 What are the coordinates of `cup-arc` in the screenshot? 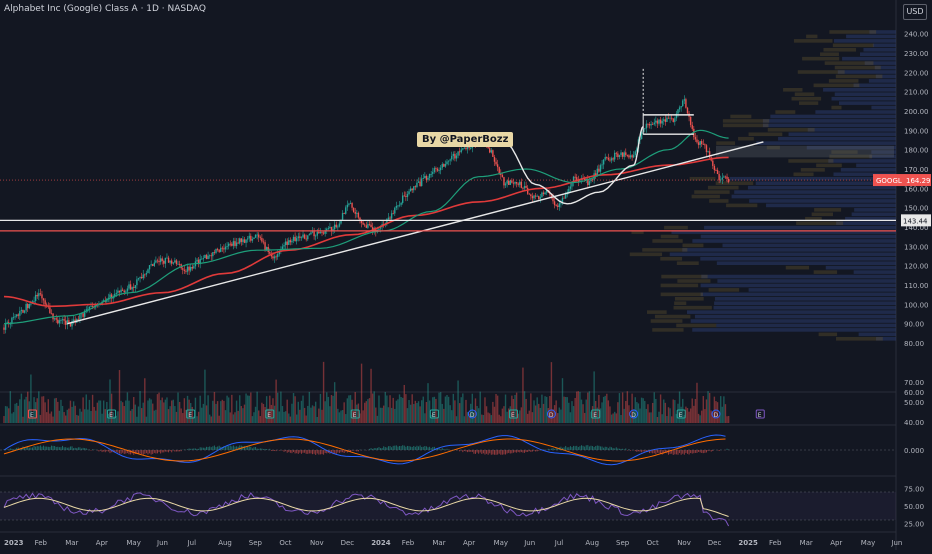 It's located at (573, 165).